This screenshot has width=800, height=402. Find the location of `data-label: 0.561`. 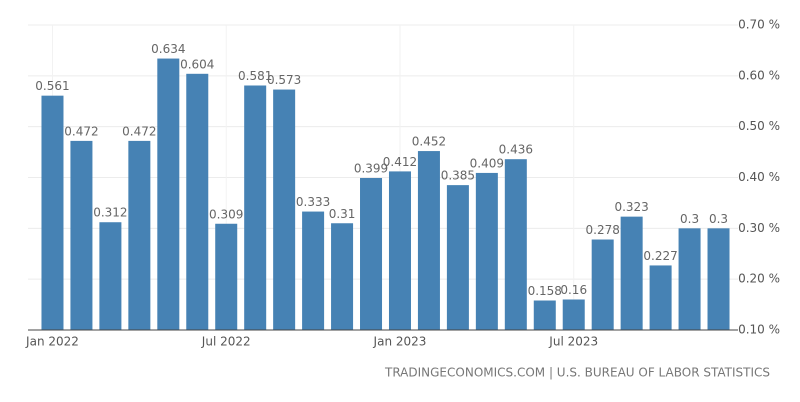

data-label: 0.561 is located at coordinates (52, 86).